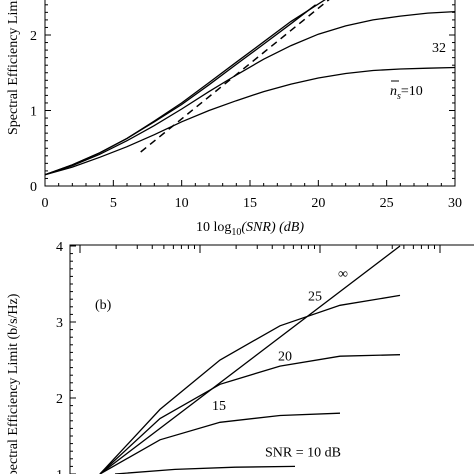 The height and width of the screenshot is (474, 474). I want to click on panel-b-y-tick-labels: 1 2 3 4, so click(59, 357).